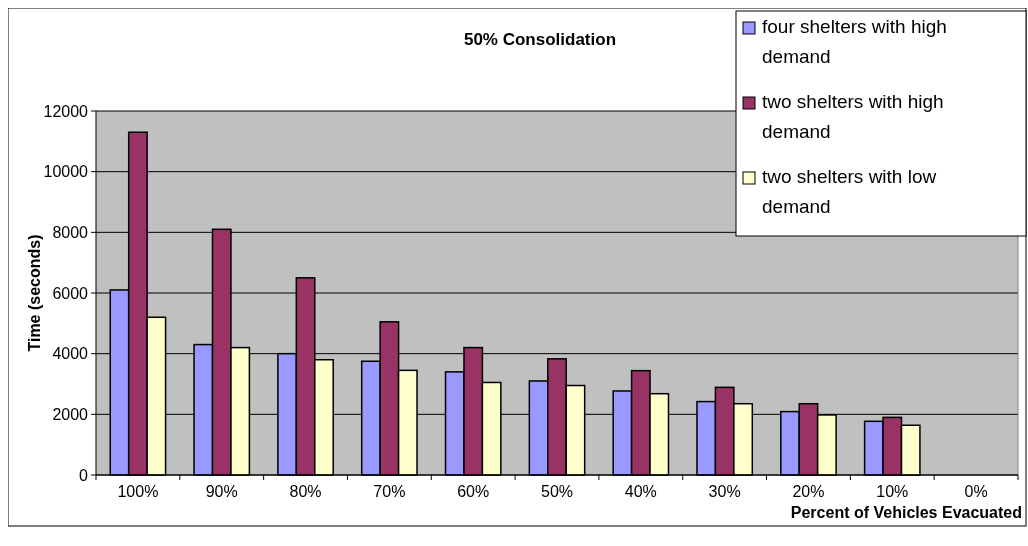 The image size is (1028, 546). Describe the element at coordinates (221, 491) in the screenshot. I see `x-tick-label: 90%` at that location.